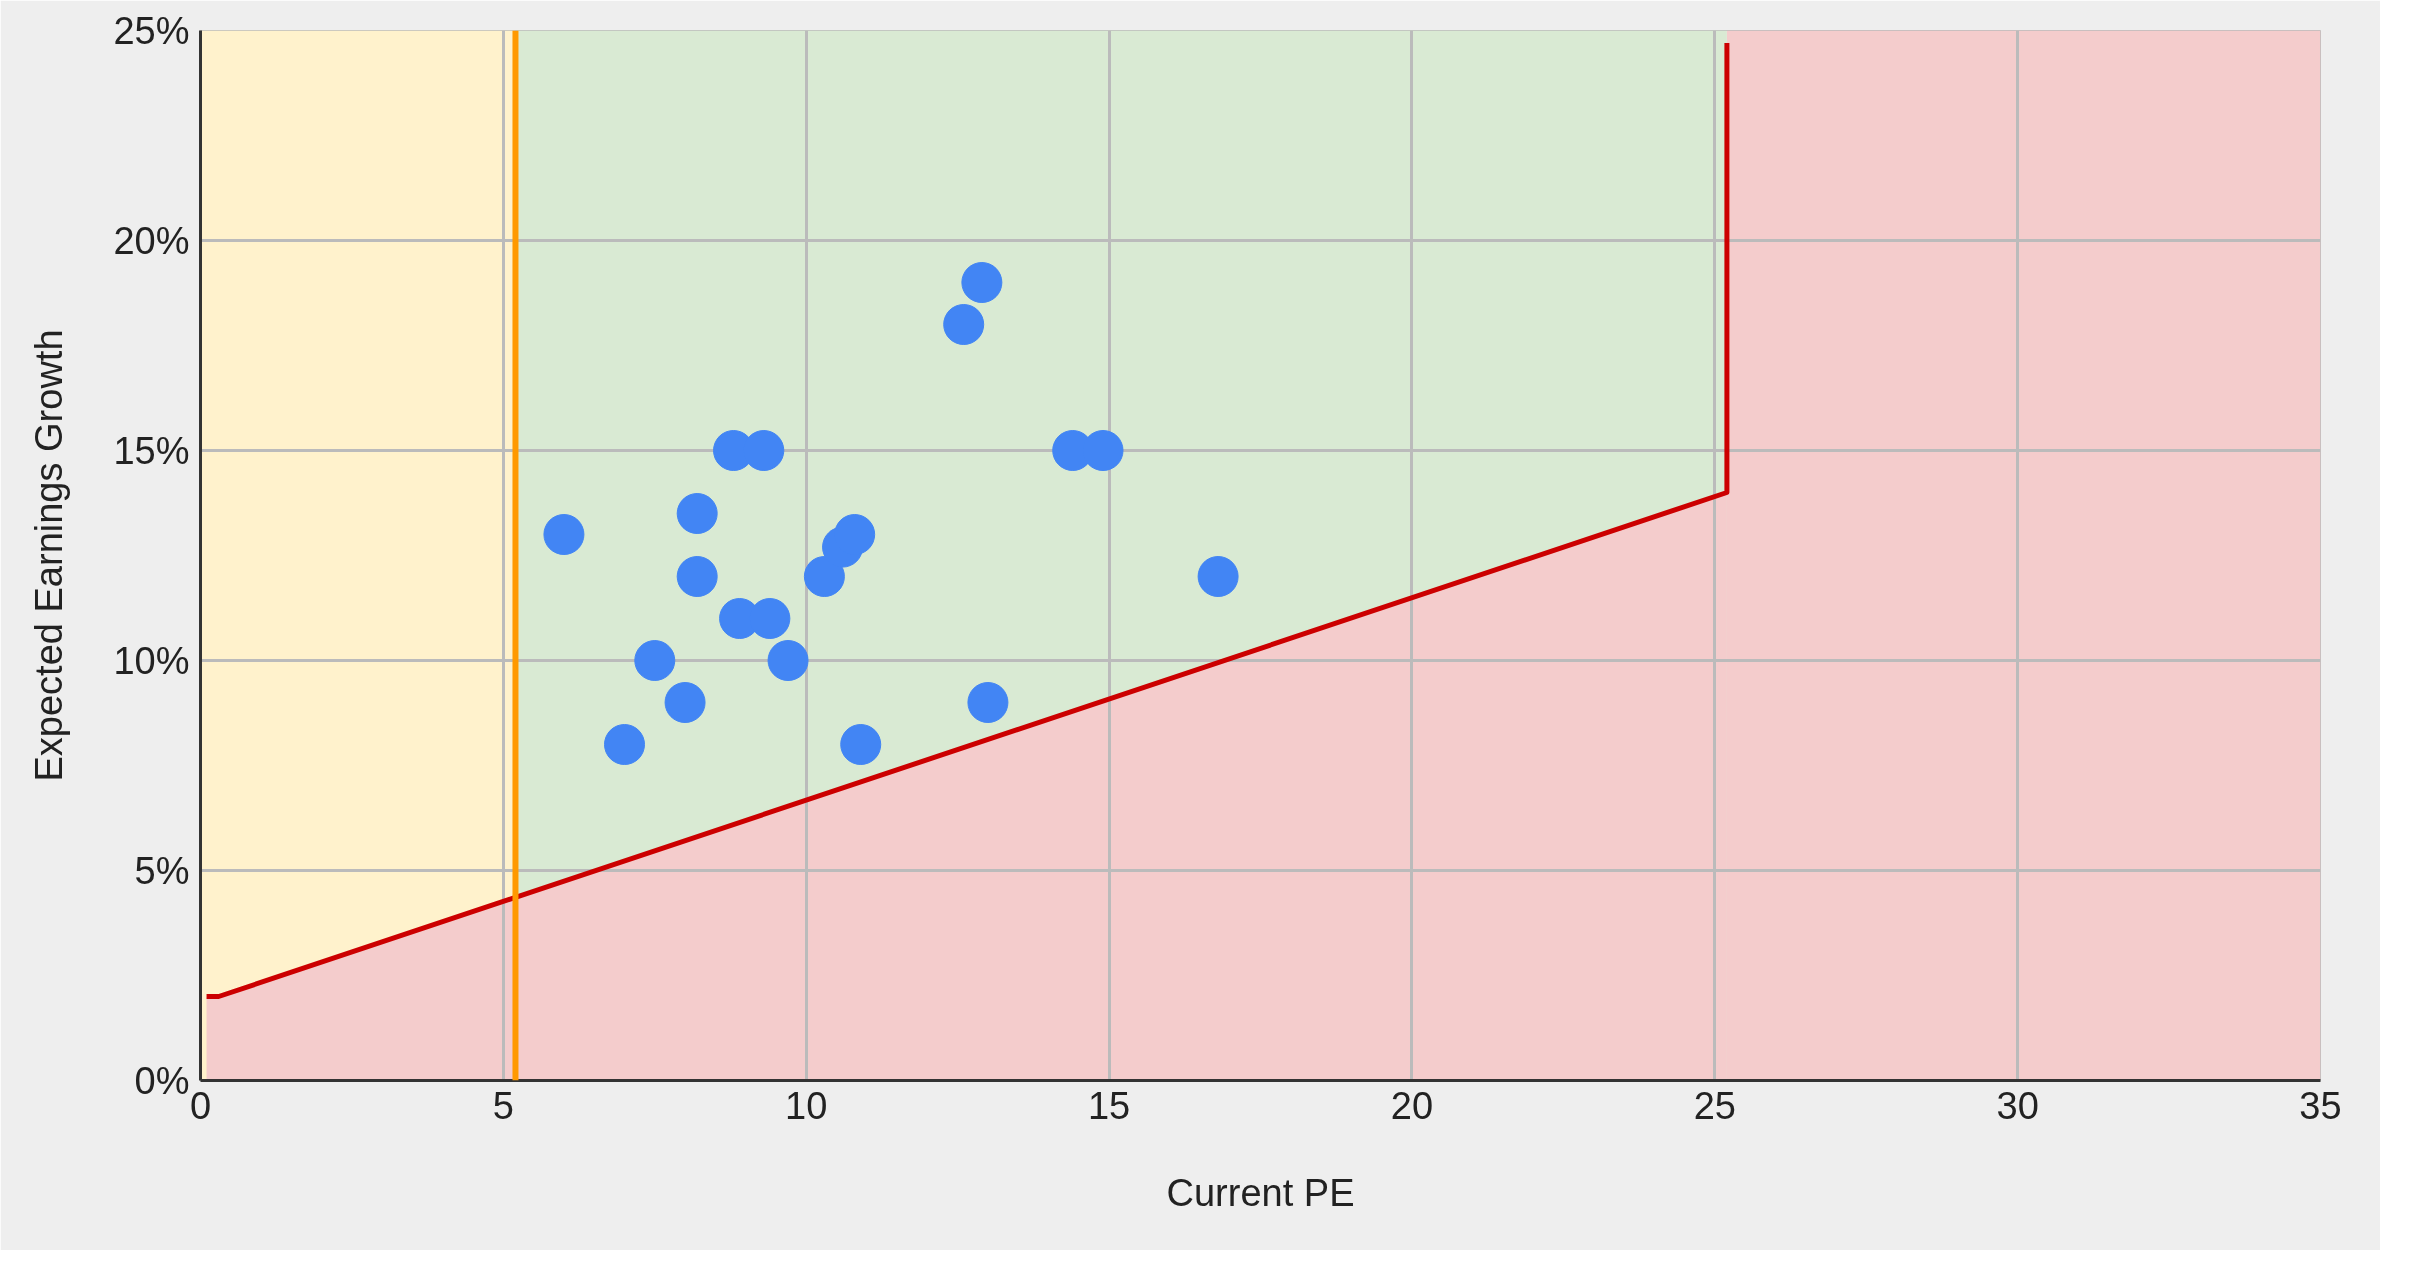 The height and width of the screenshot is (1282, 2435). I want to click on y-axis-title: Expected Earnings Growth, so click(49, 555).